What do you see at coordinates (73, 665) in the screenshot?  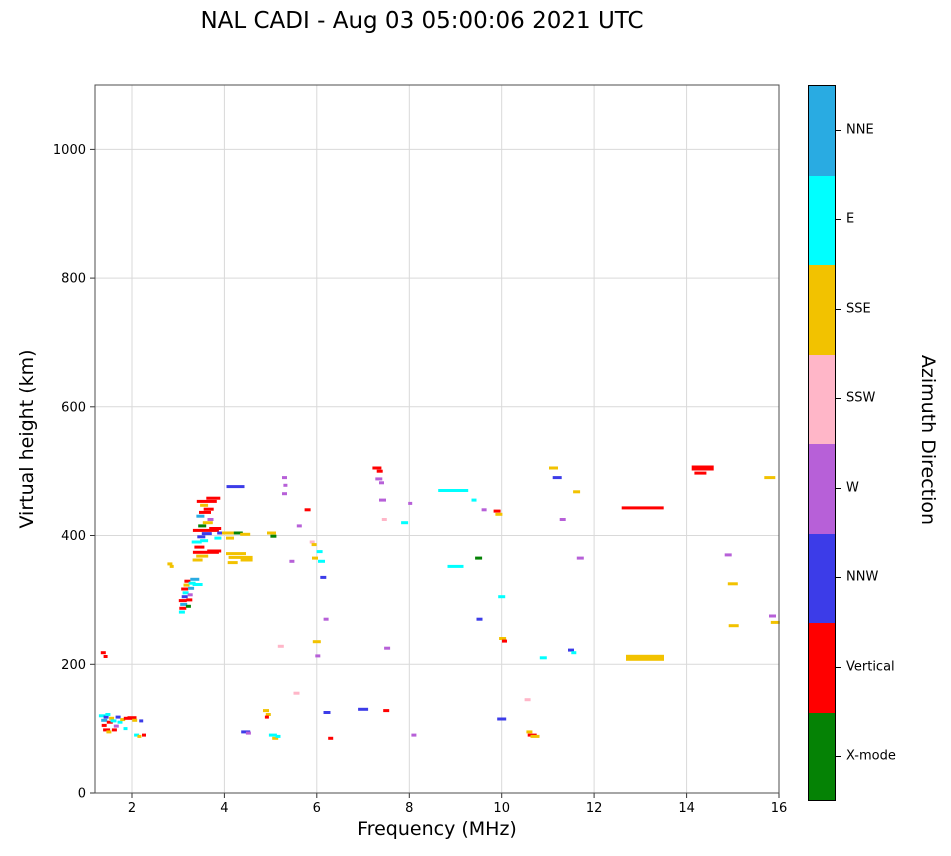 I see `y-tick-label: 200` at bounding box center [73, 665].